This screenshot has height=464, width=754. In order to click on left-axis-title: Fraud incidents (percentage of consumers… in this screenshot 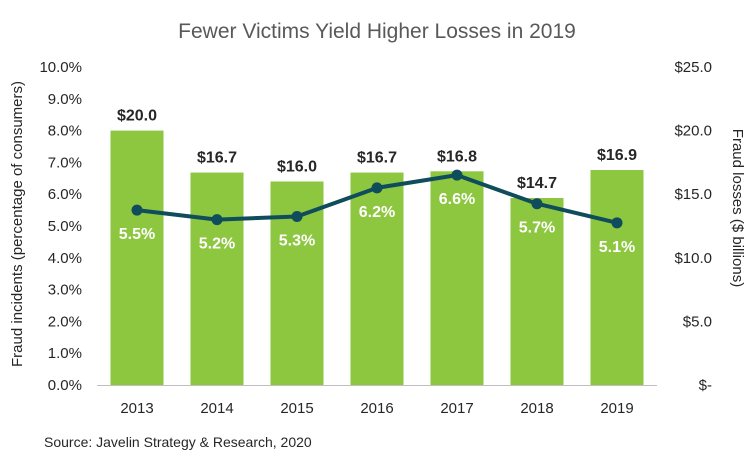, I will do `click(17, 224)`.